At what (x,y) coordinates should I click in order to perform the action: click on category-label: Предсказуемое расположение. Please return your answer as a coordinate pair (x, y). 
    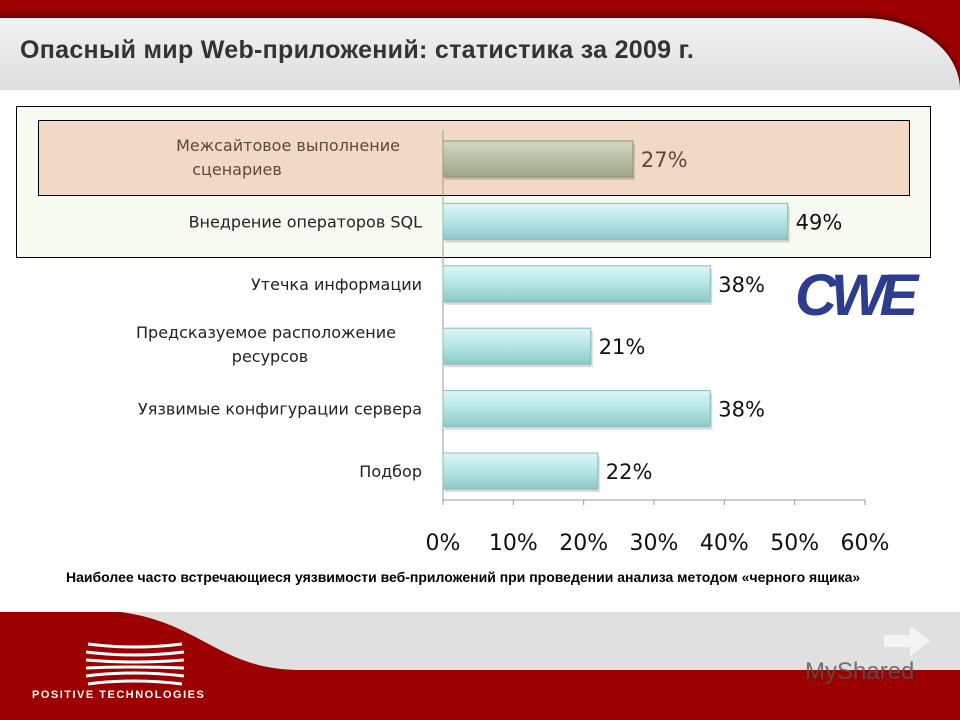
    Looking at the image, I should click on (266, 332).